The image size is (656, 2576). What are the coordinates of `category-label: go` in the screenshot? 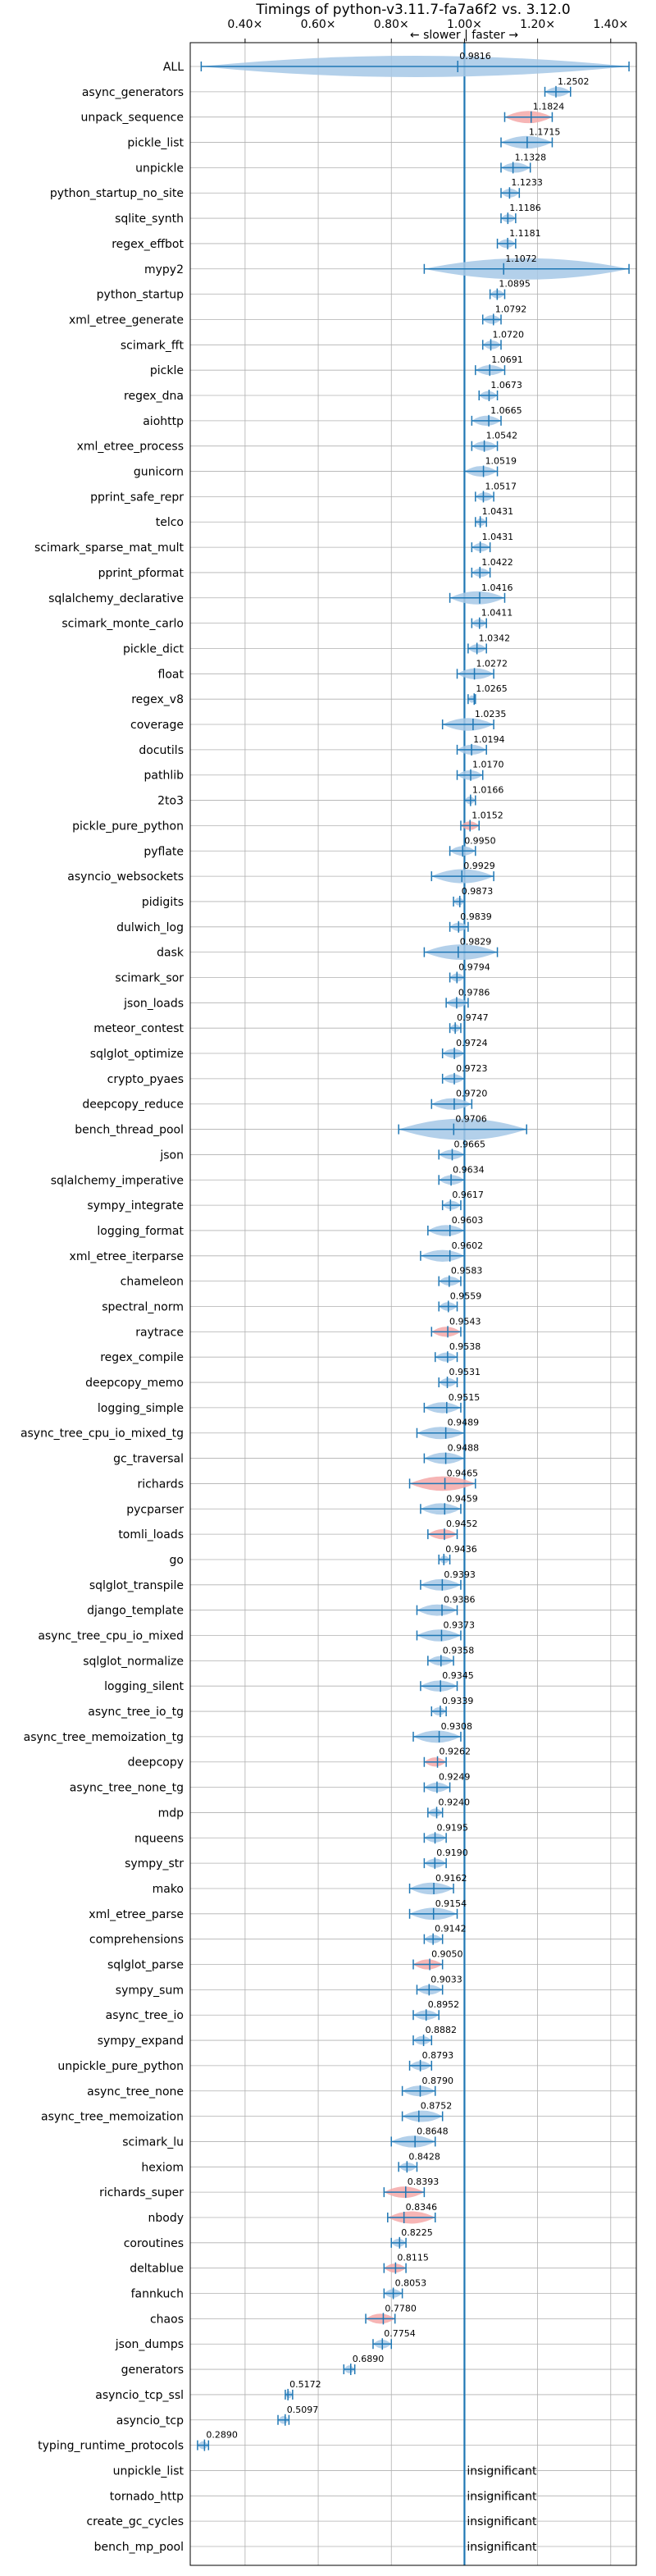 It's located at (177, 1560).